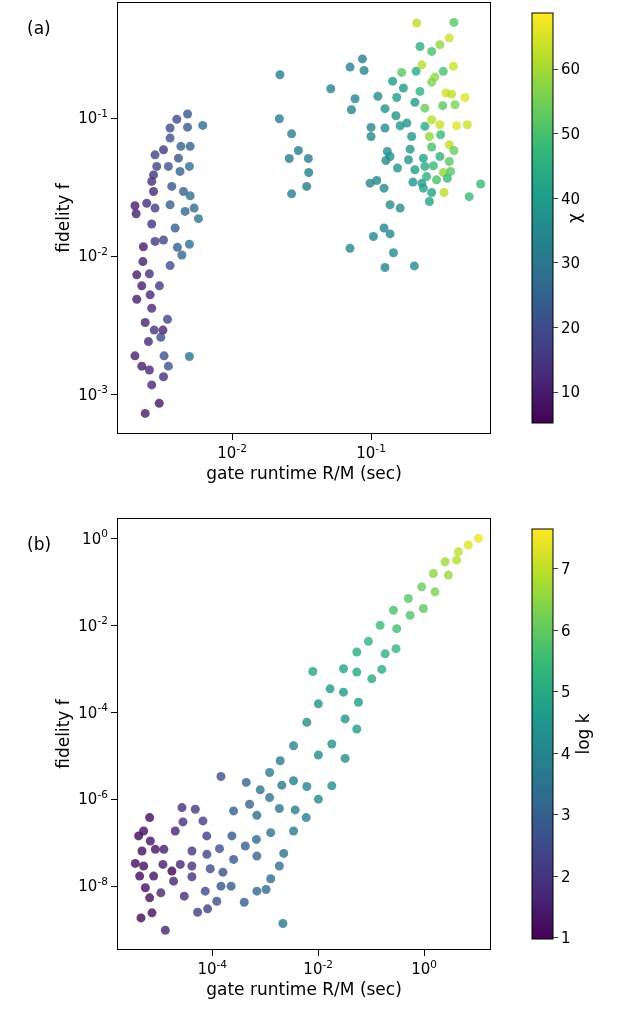  What do you see at coordinates (93, 117) in the screenshot?
I see `y-tick-label: 10$^{-1}$` at bounding box center [93, 117].